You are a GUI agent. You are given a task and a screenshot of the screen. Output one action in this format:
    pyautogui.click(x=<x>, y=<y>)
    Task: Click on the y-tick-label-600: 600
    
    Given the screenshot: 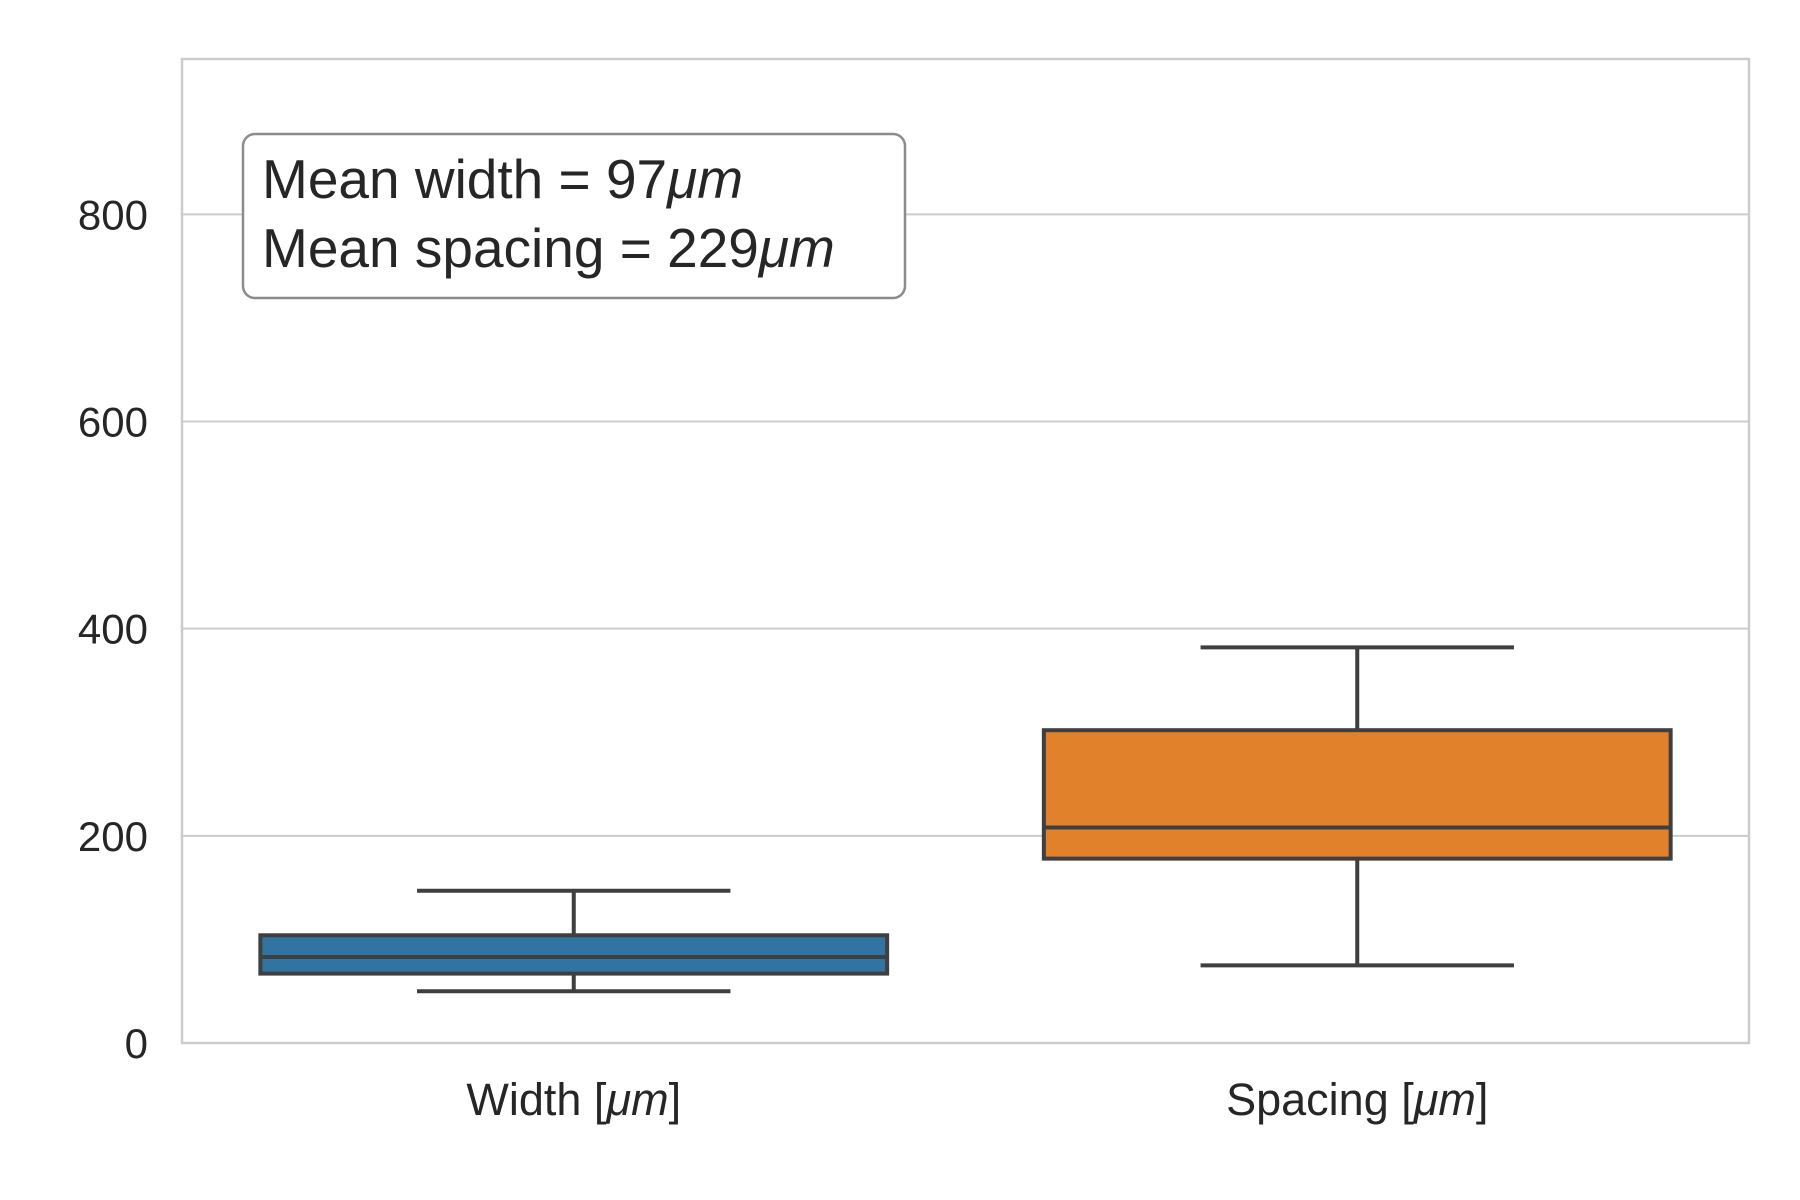 What is the action you would take?
    pyautogui.click(x=113, y=422)
    